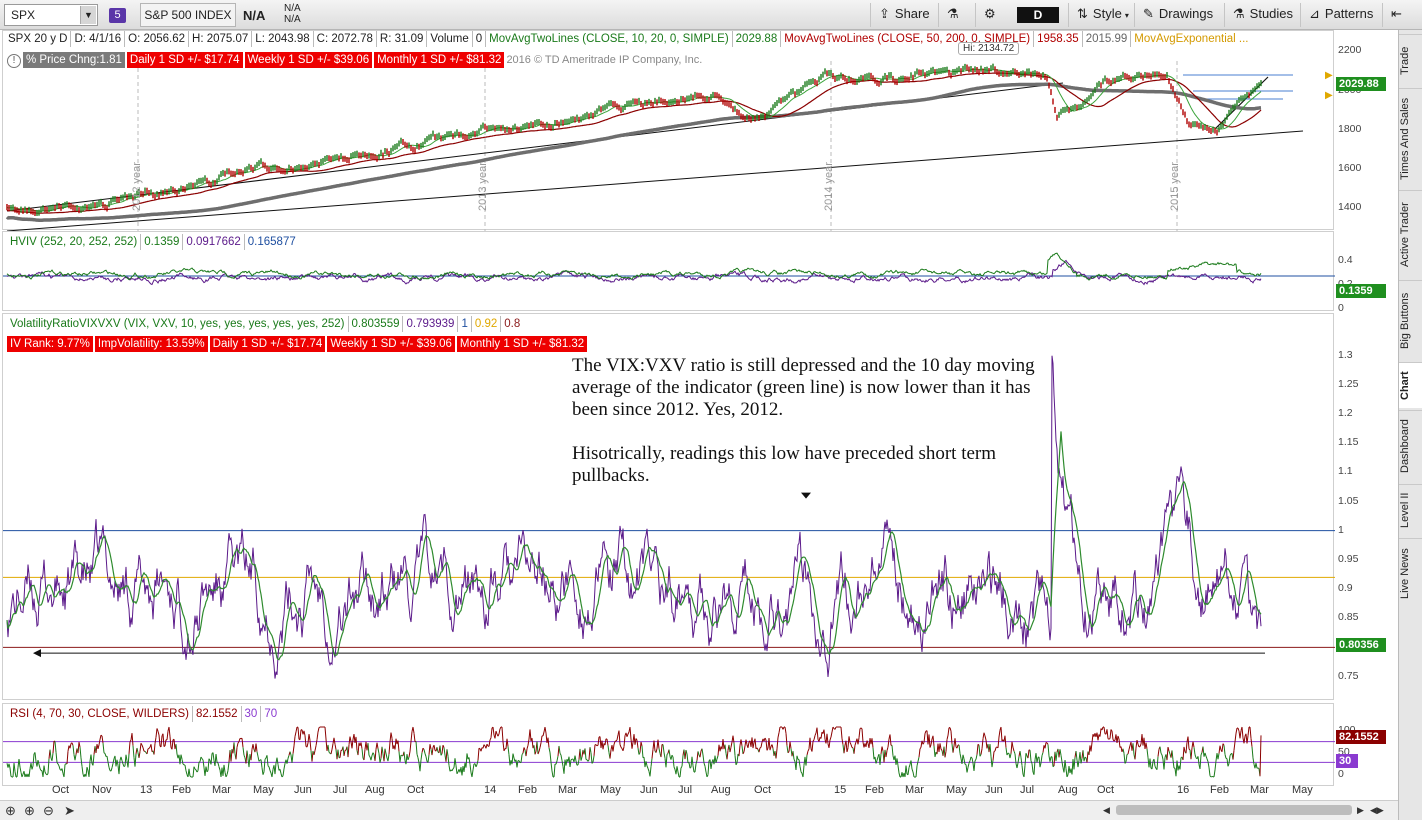  Describe the element at coordinates (1183, 790) in the screenshot. I see `x-axis-label: 16` at that location.